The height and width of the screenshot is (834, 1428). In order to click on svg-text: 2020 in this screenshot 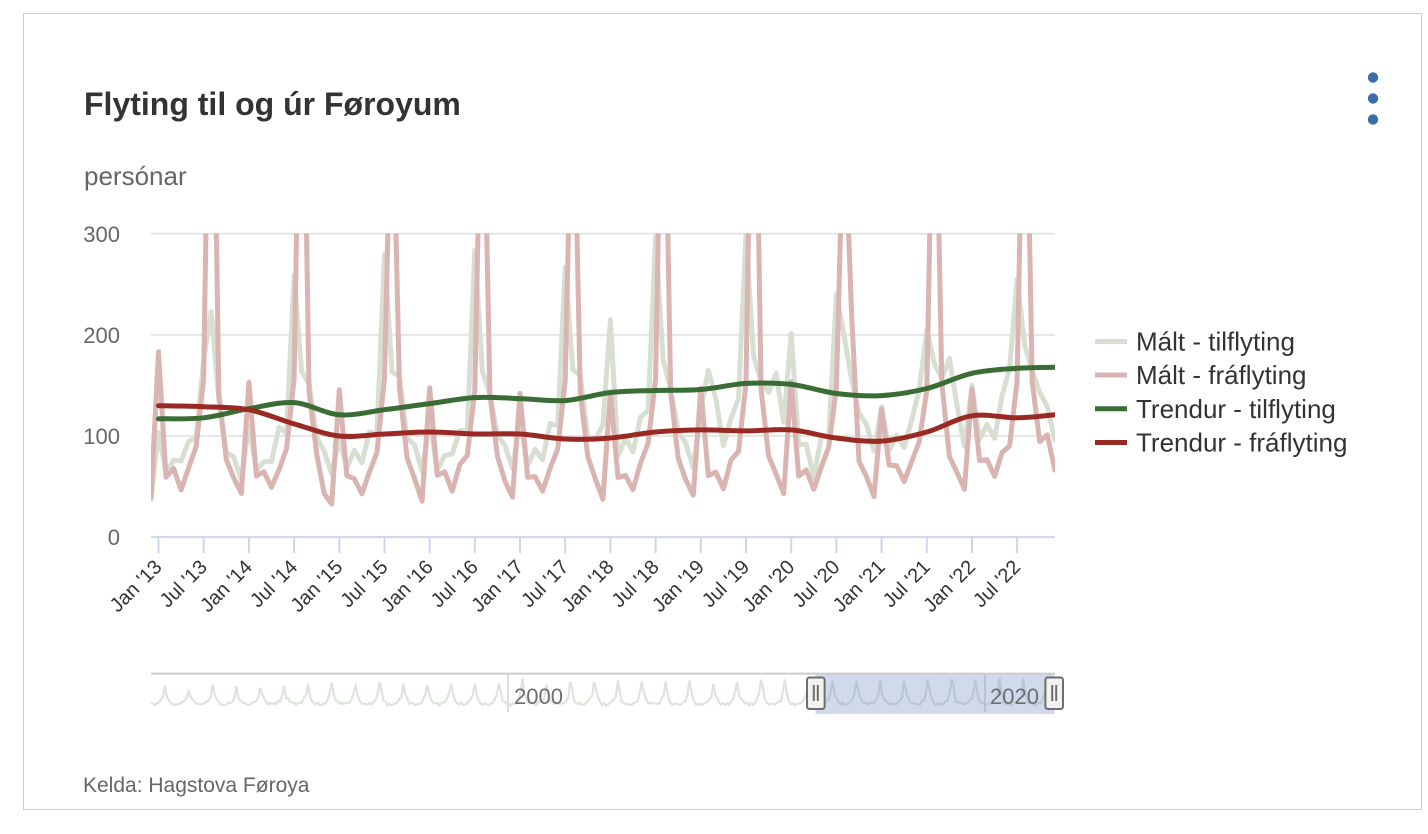, I will do `click(1014, 696)`.